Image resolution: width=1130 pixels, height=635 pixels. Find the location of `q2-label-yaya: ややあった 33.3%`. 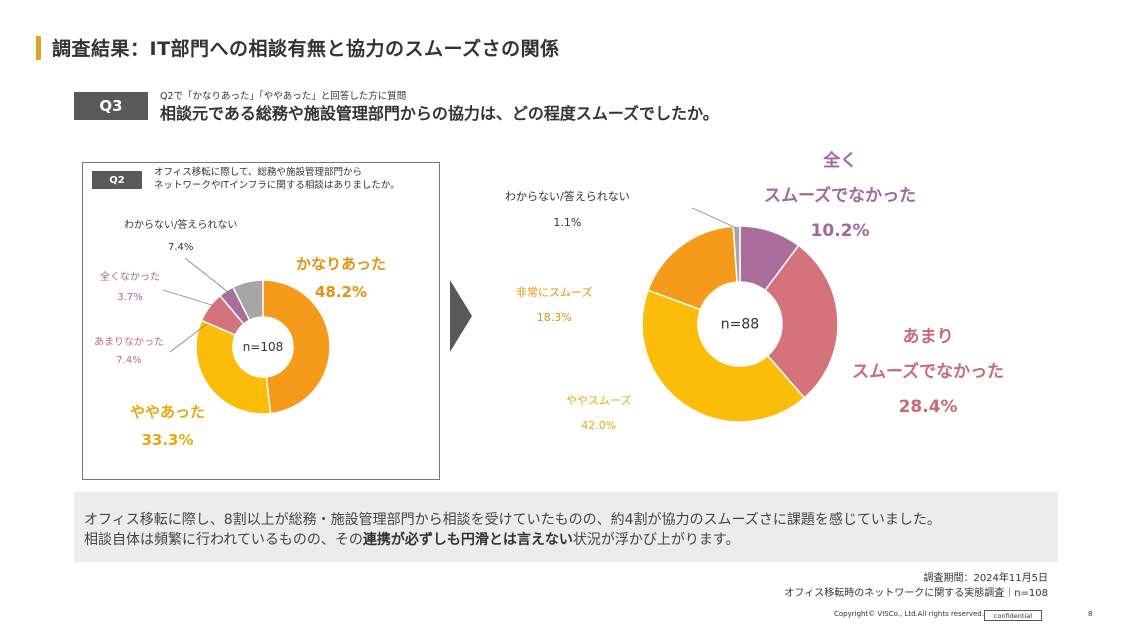

q2-label-yaya: ややあった 33.3% is located at coordinates (167, 426).